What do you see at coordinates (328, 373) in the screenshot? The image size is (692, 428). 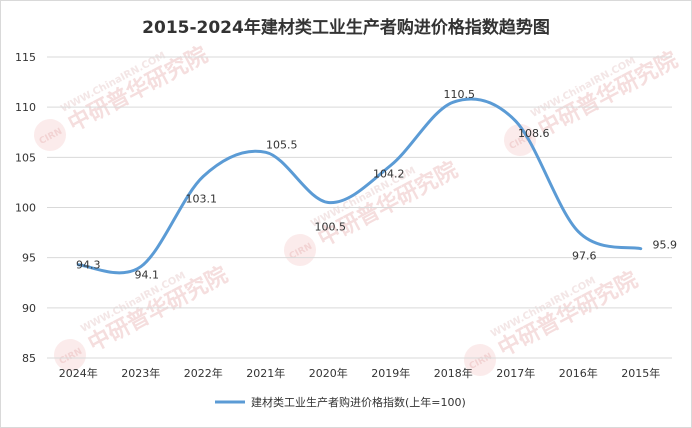 I see `x-tick-label: 2020年` at bounding box center [328, 373].